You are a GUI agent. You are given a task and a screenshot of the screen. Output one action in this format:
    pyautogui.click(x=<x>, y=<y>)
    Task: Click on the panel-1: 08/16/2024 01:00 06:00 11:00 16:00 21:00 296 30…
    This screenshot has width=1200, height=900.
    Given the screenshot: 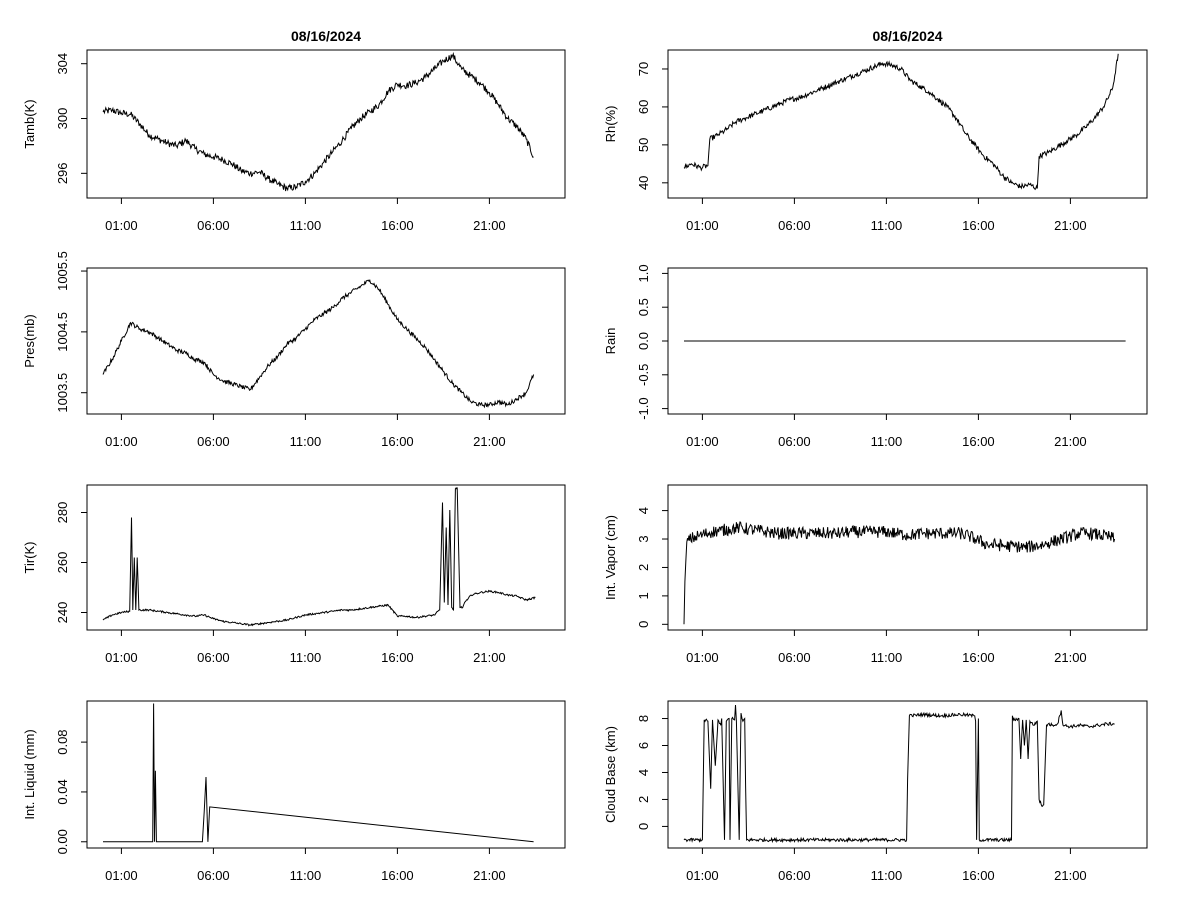 What is the action you would take?
    pyautogui.click(x=294, y=130)
    